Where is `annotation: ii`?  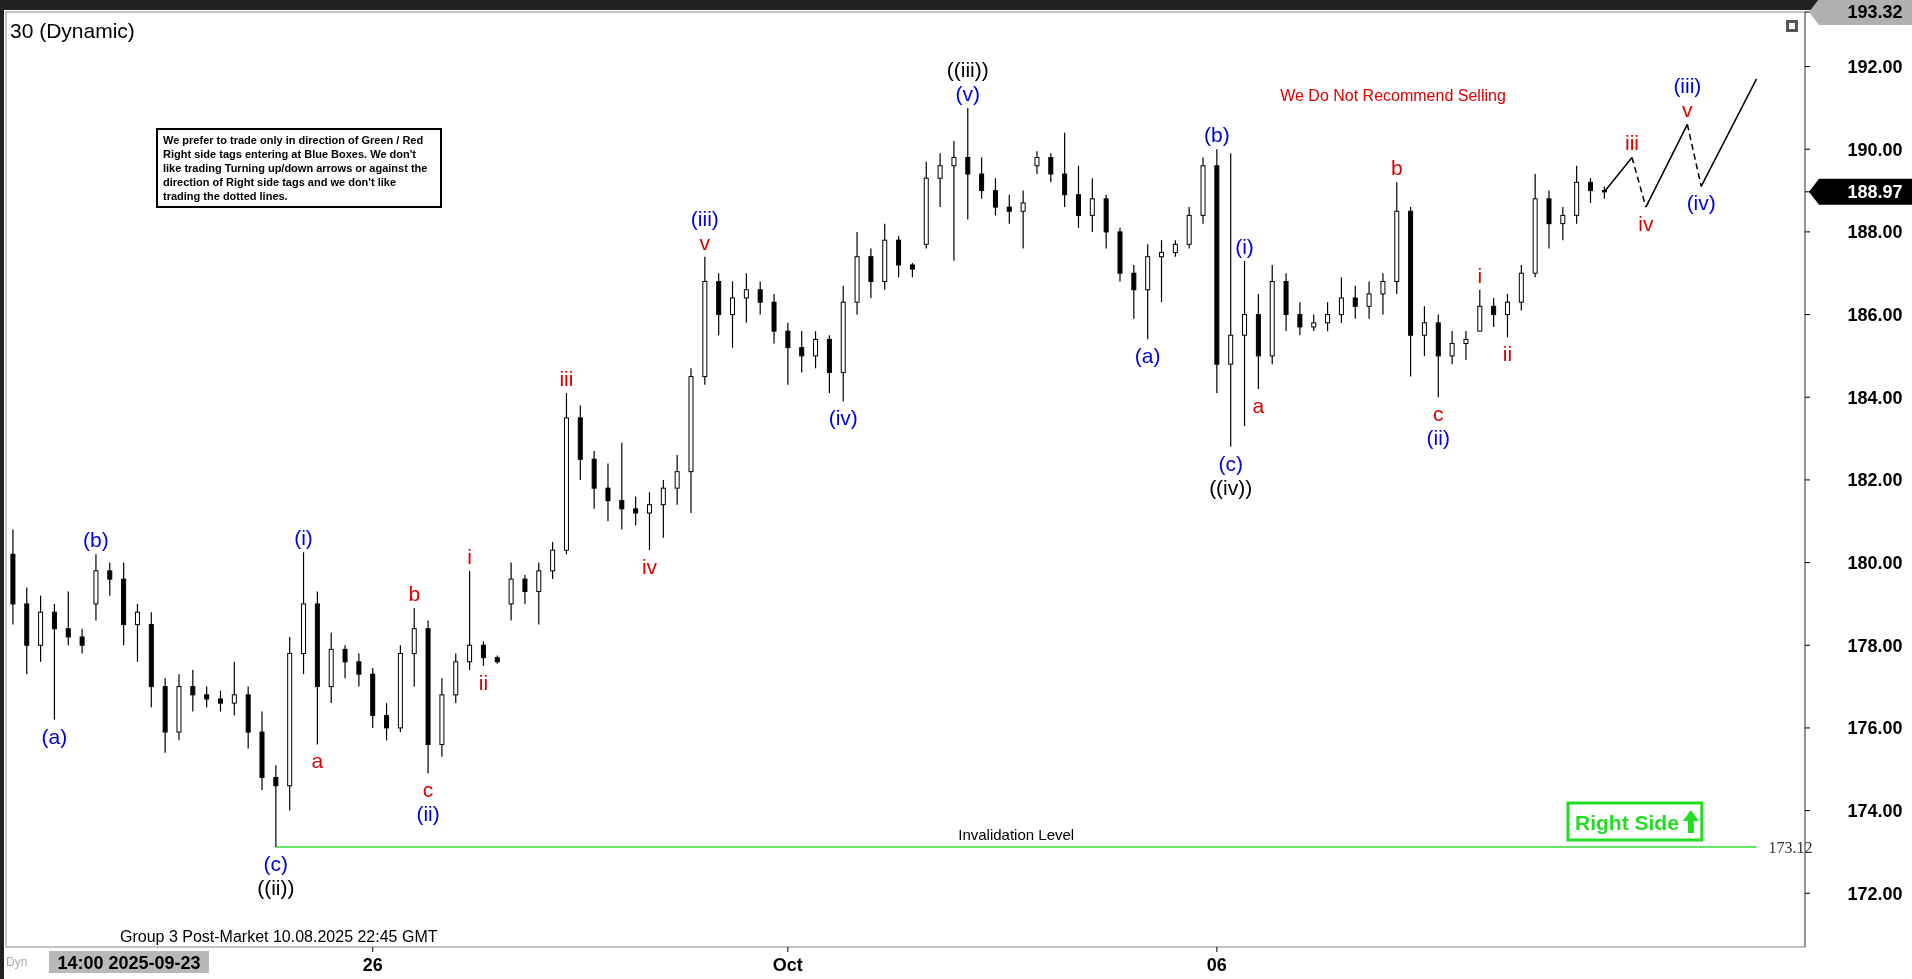
annotation: ii is located at coordinates (1507, 354).